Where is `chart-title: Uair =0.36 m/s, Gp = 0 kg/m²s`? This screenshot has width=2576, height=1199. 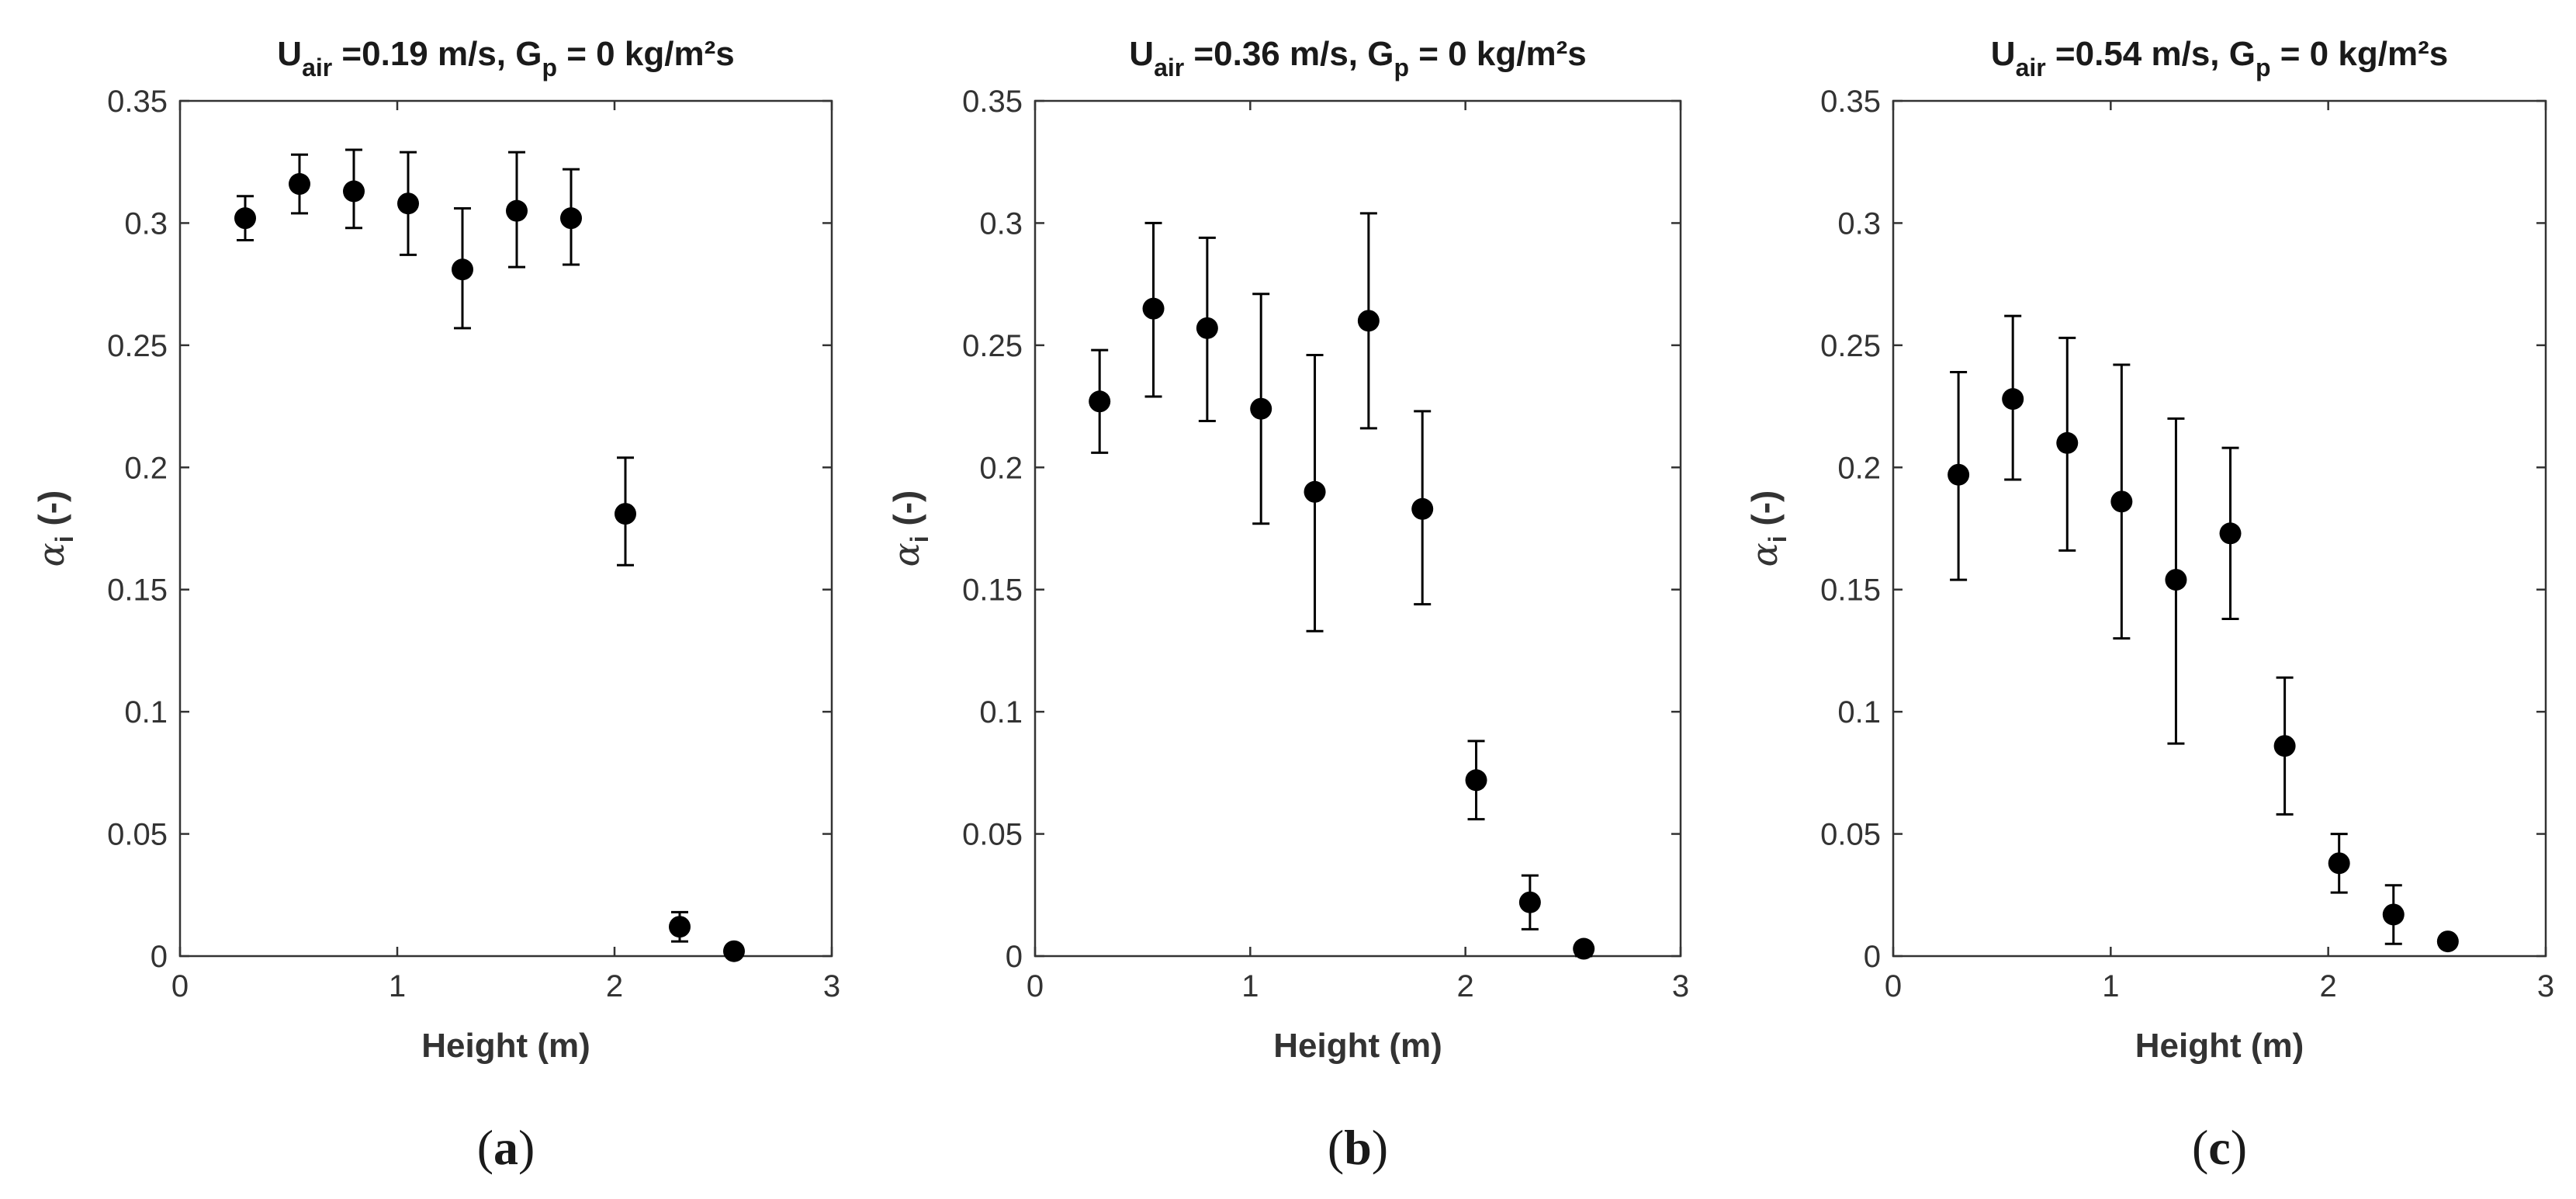 chart-title: Uair =0.36 m/s, Gp = 0 kg/m²s is located at coordinates (1357, 58).